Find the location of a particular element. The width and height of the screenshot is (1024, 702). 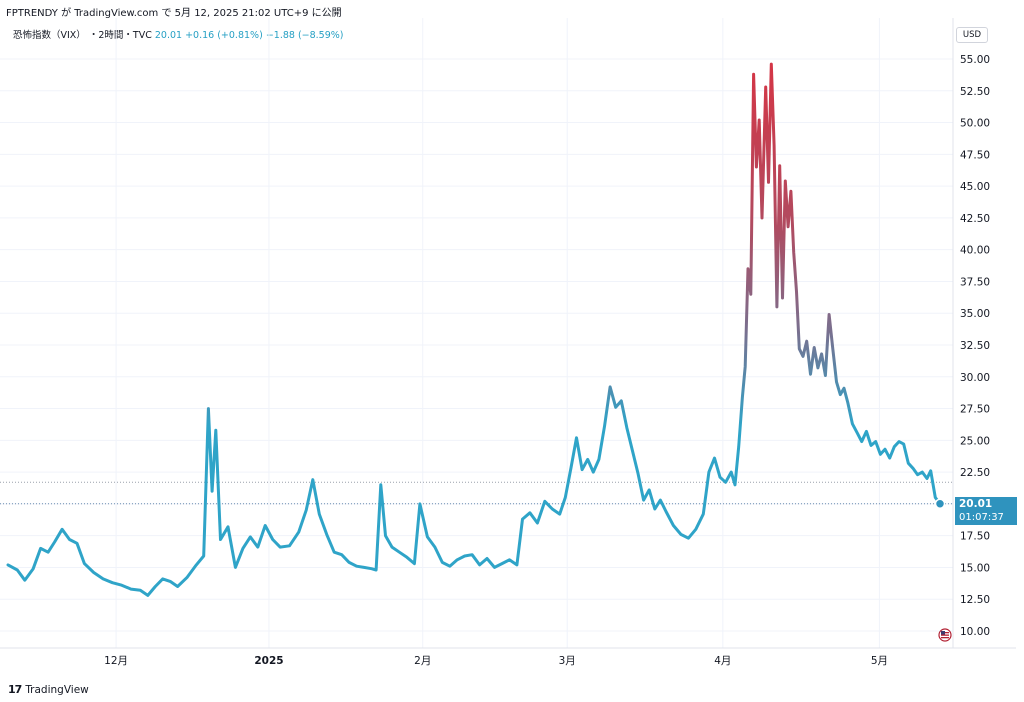

y-tick-label: 35.00 is located at coordinates (975, 314).